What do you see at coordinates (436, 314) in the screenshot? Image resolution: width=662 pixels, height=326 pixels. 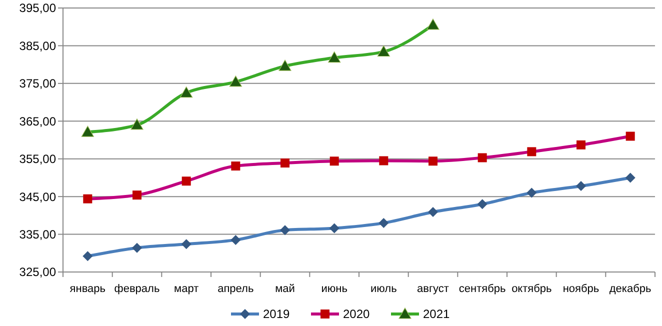 I see `legend-label: 2021` at bounding box center [436, 314].